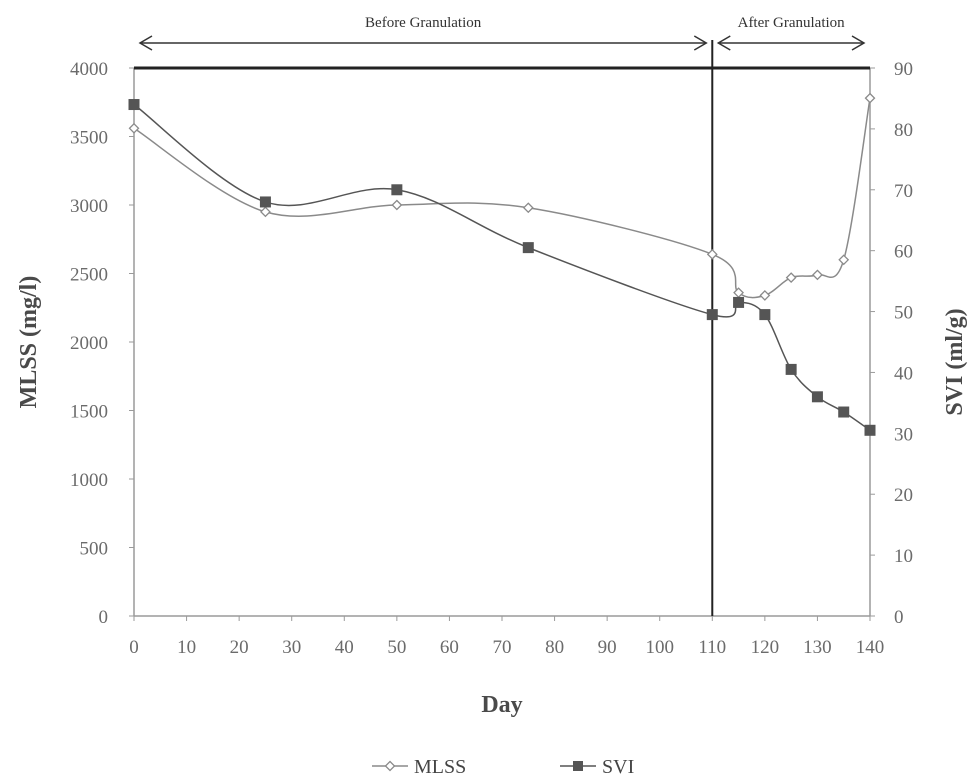  Describe the element at coordinates (186, 647) in the screenshot. I see `x-tick-label: 10` at that location.